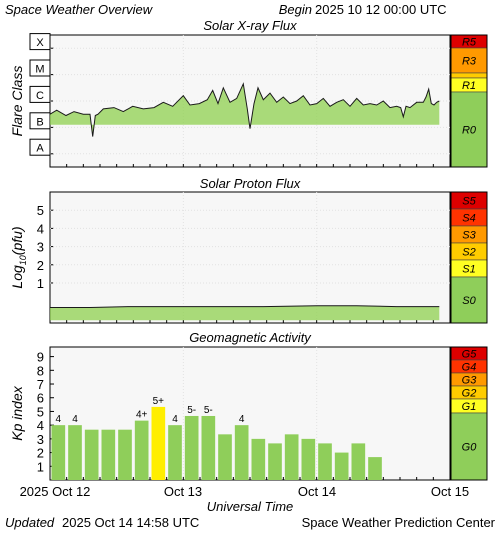 Image resolution: width=500 pixels, height=538 pixels. What do you see at coordinates (40, 425) in the screenshot?
I see `kp-tick-label: 4` at bounding box center [40, 425].